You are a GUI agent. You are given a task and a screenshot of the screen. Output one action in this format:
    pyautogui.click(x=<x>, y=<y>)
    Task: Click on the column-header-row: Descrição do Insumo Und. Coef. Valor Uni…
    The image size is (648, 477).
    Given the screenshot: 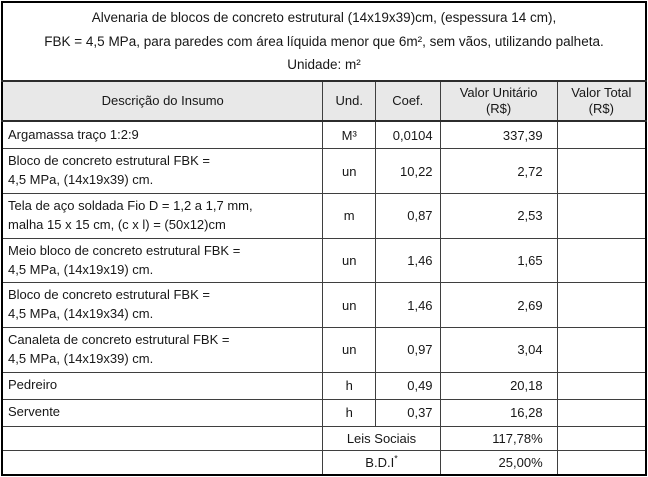 What is the action you would take?
    pyautogui.click(x=324, y=101)
    